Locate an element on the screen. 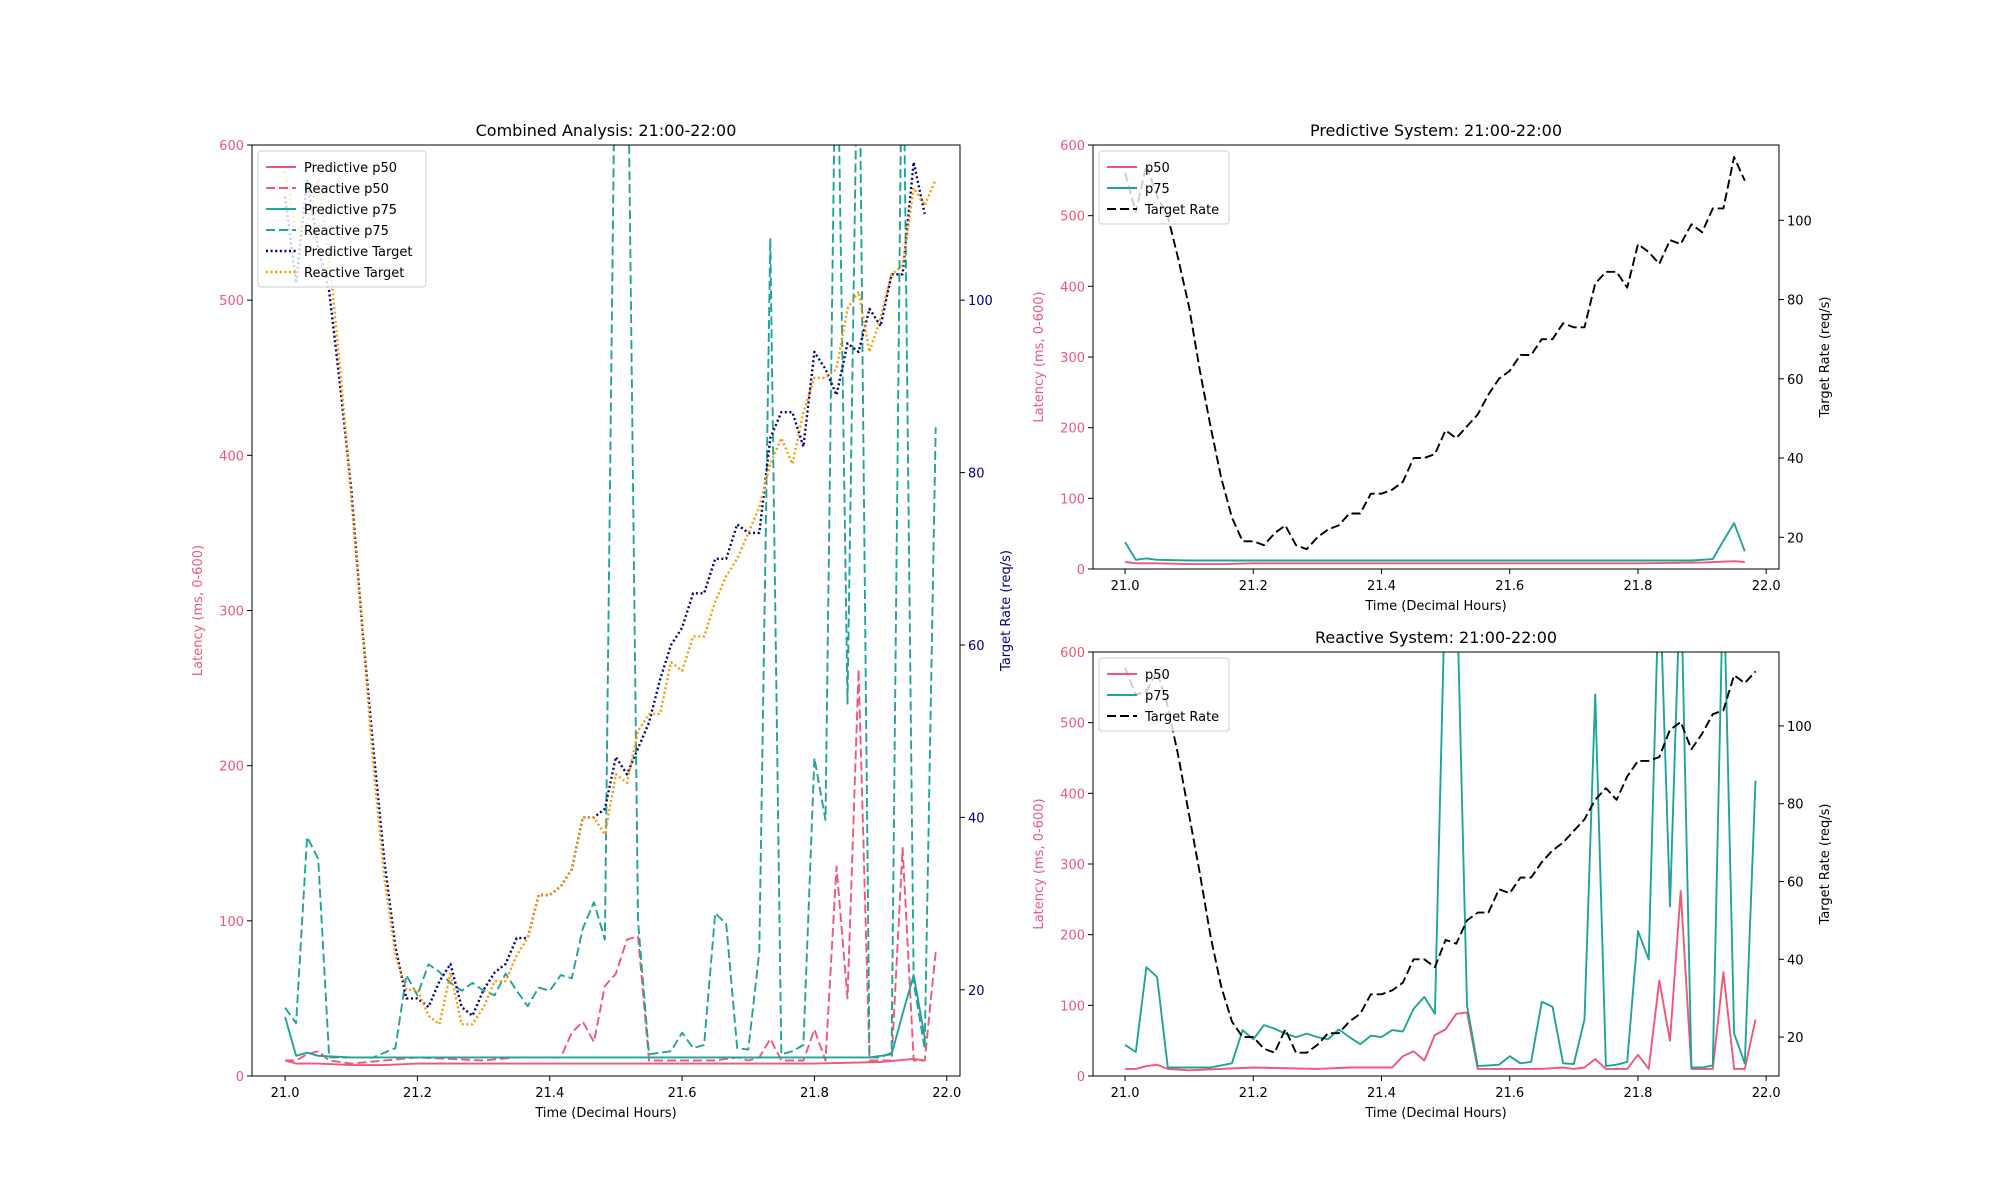 The height and width of the screenshot is (1200, 2000). legend-label: Predictive p75 is located at coordinates (350, 210).